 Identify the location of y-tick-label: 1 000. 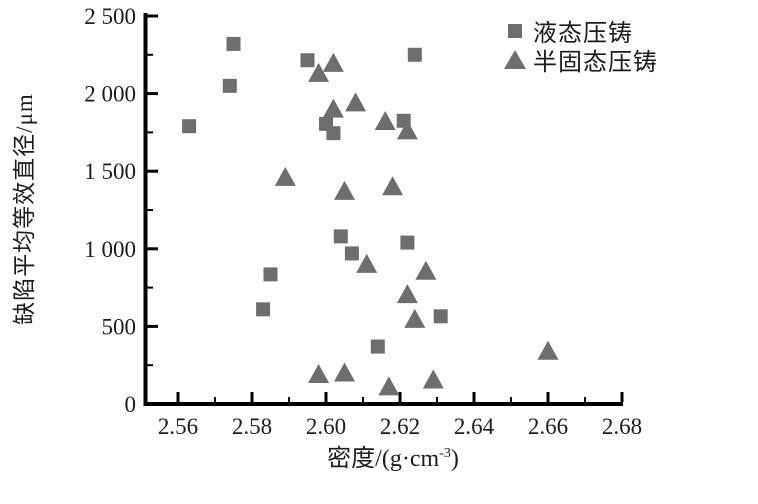
(110, 249).